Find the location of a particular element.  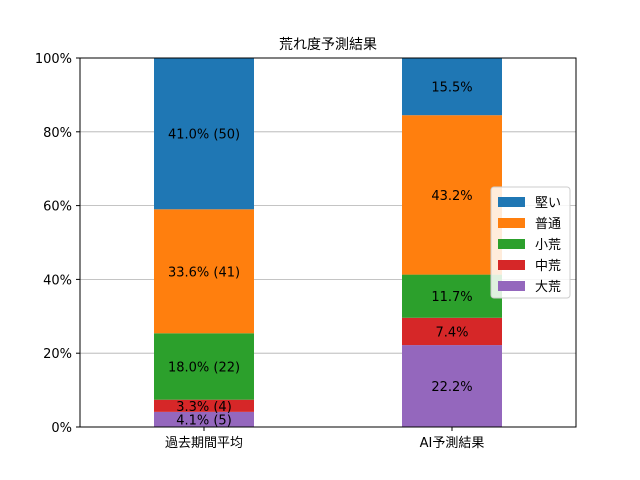

legend-label: 中荒 is located at coordinates (548, 266).